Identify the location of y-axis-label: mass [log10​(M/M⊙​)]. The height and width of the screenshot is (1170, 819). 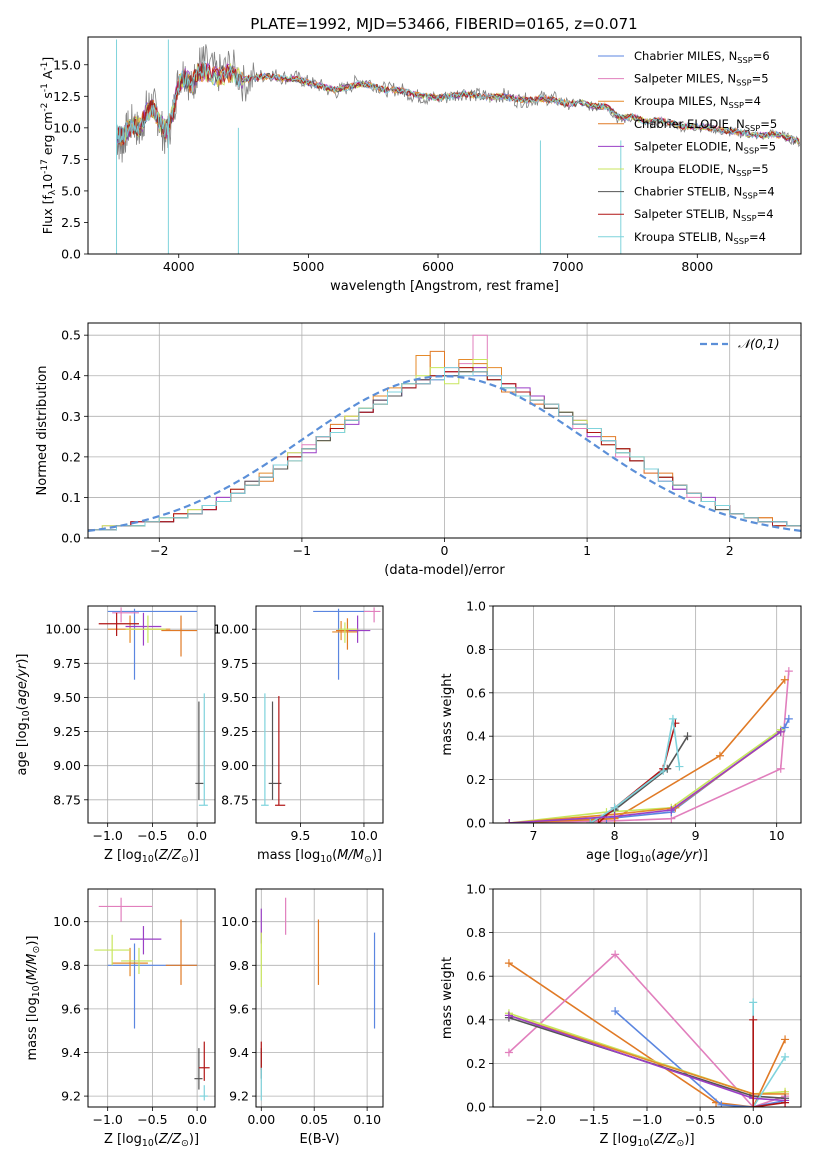
(33, 998).